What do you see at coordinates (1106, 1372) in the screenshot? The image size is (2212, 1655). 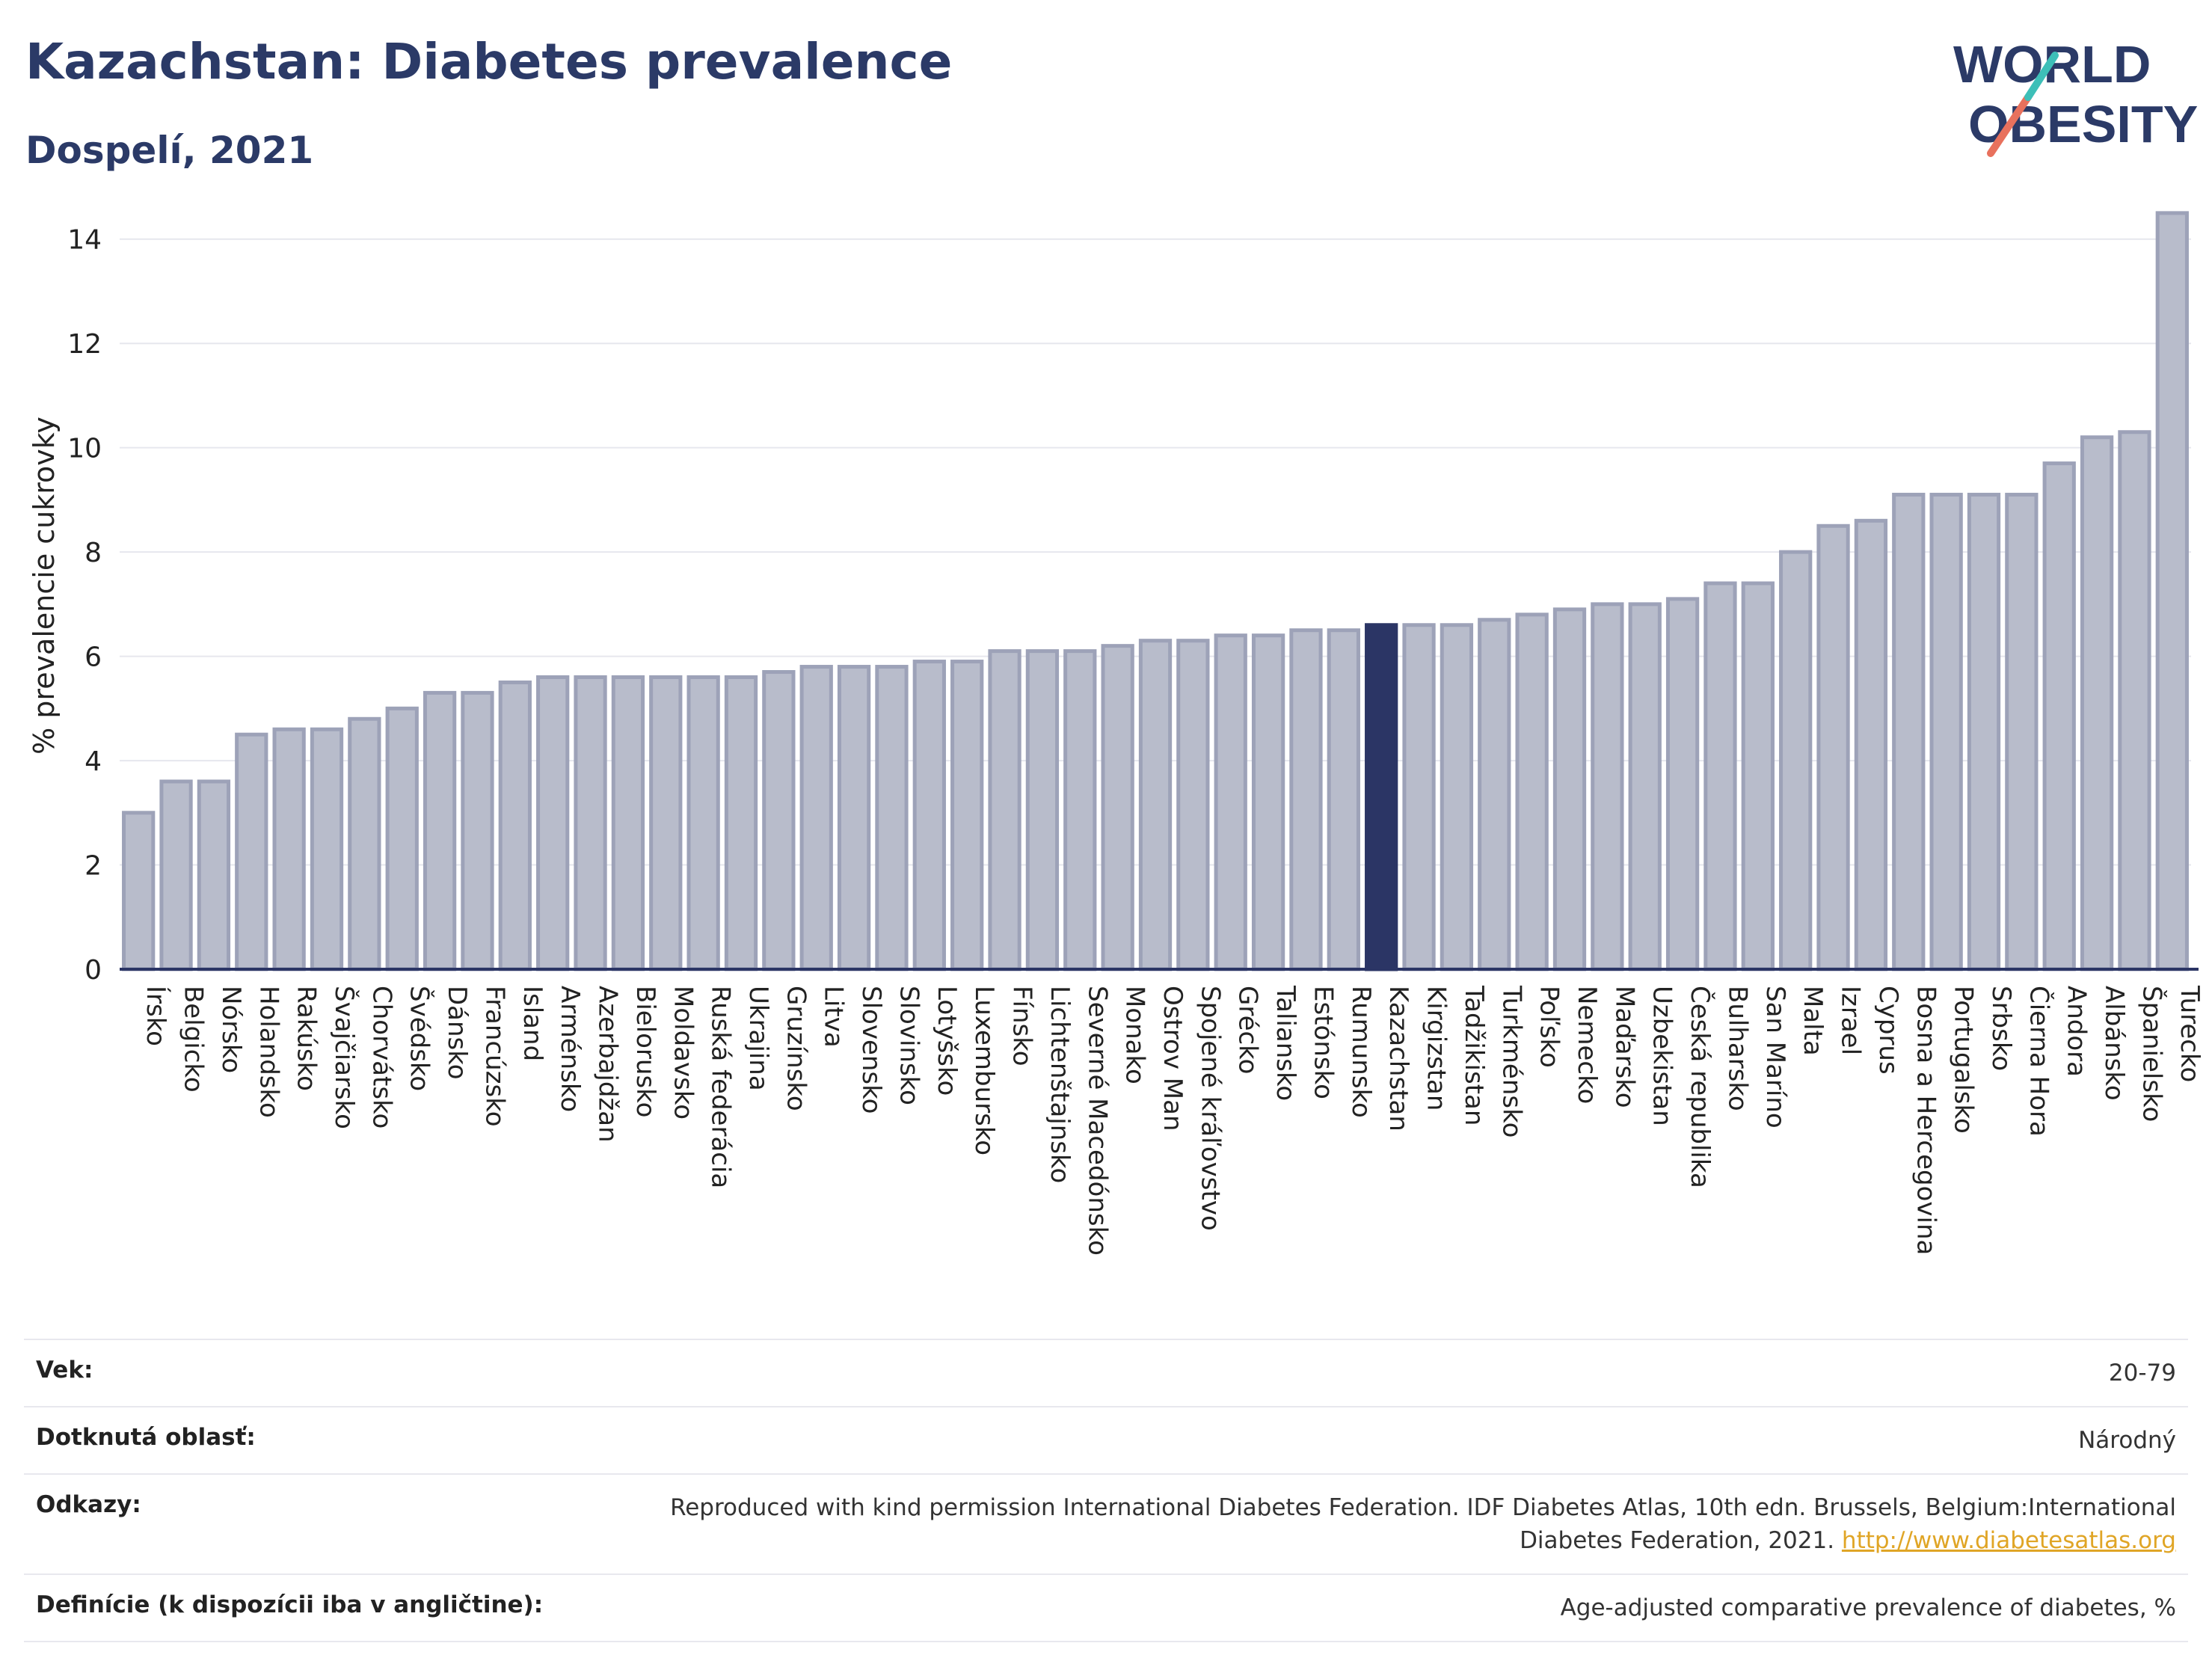 I see `info-row-age: Vek: 20-79` at bounding box center [1106, 1372].